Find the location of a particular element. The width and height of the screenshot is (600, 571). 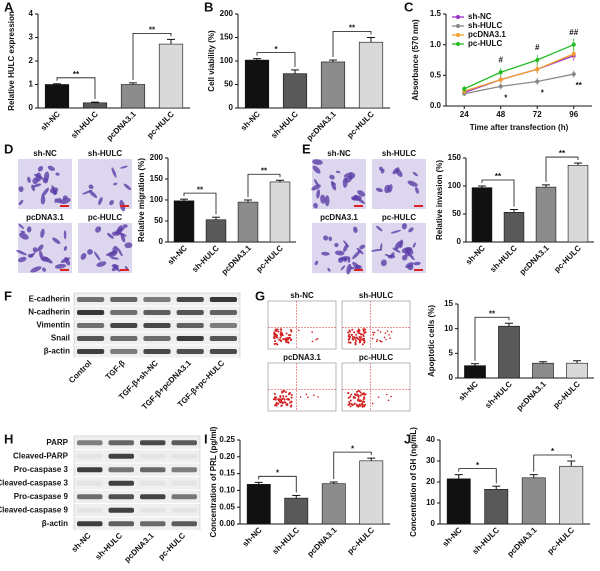

y-tick-label: 5 is located at coordinates (451, 352).